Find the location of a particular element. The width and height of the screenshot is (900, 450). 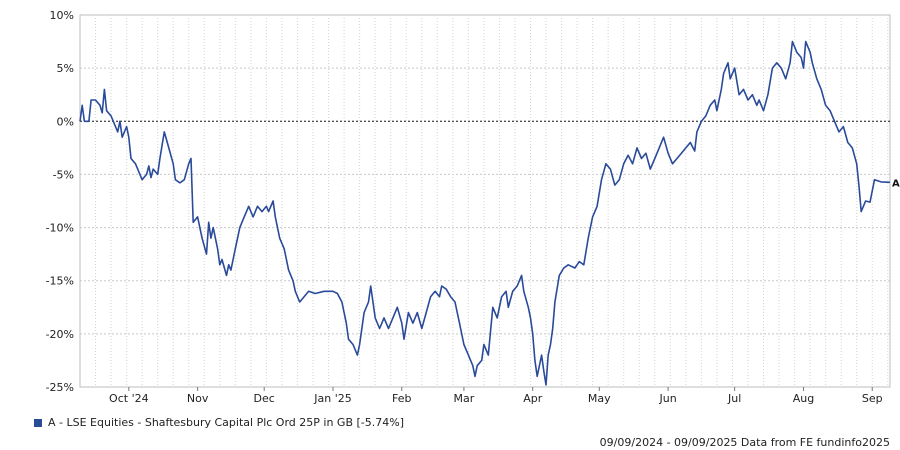

x-tick-label: Jan '25 is located at coordinates (332, 398).